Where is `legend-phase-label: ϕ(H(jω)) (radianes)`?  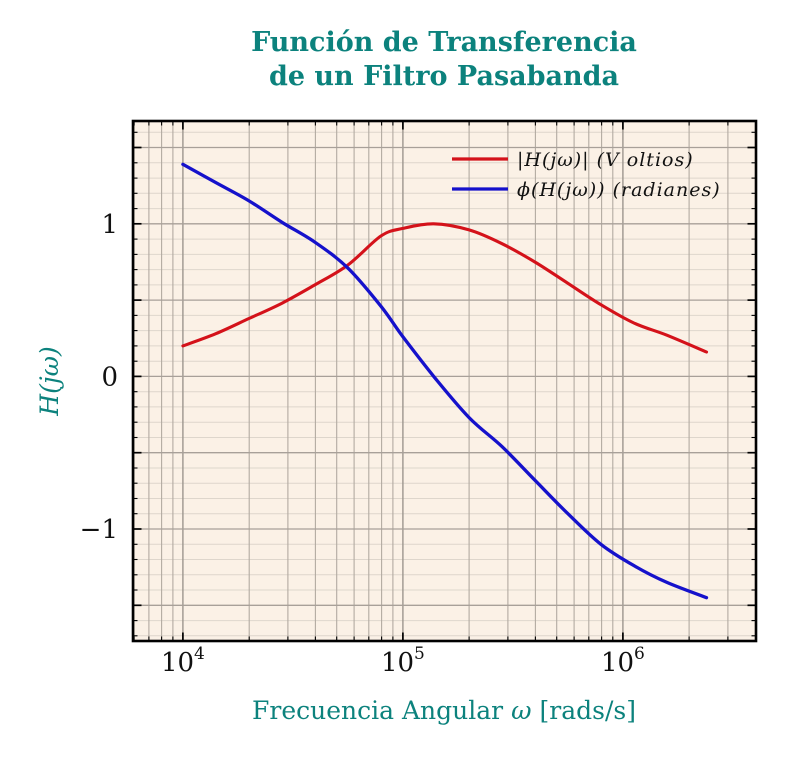
legend-phase-label: ϕ(H(jω)) (radianes) is located at coordinates (619, 190).